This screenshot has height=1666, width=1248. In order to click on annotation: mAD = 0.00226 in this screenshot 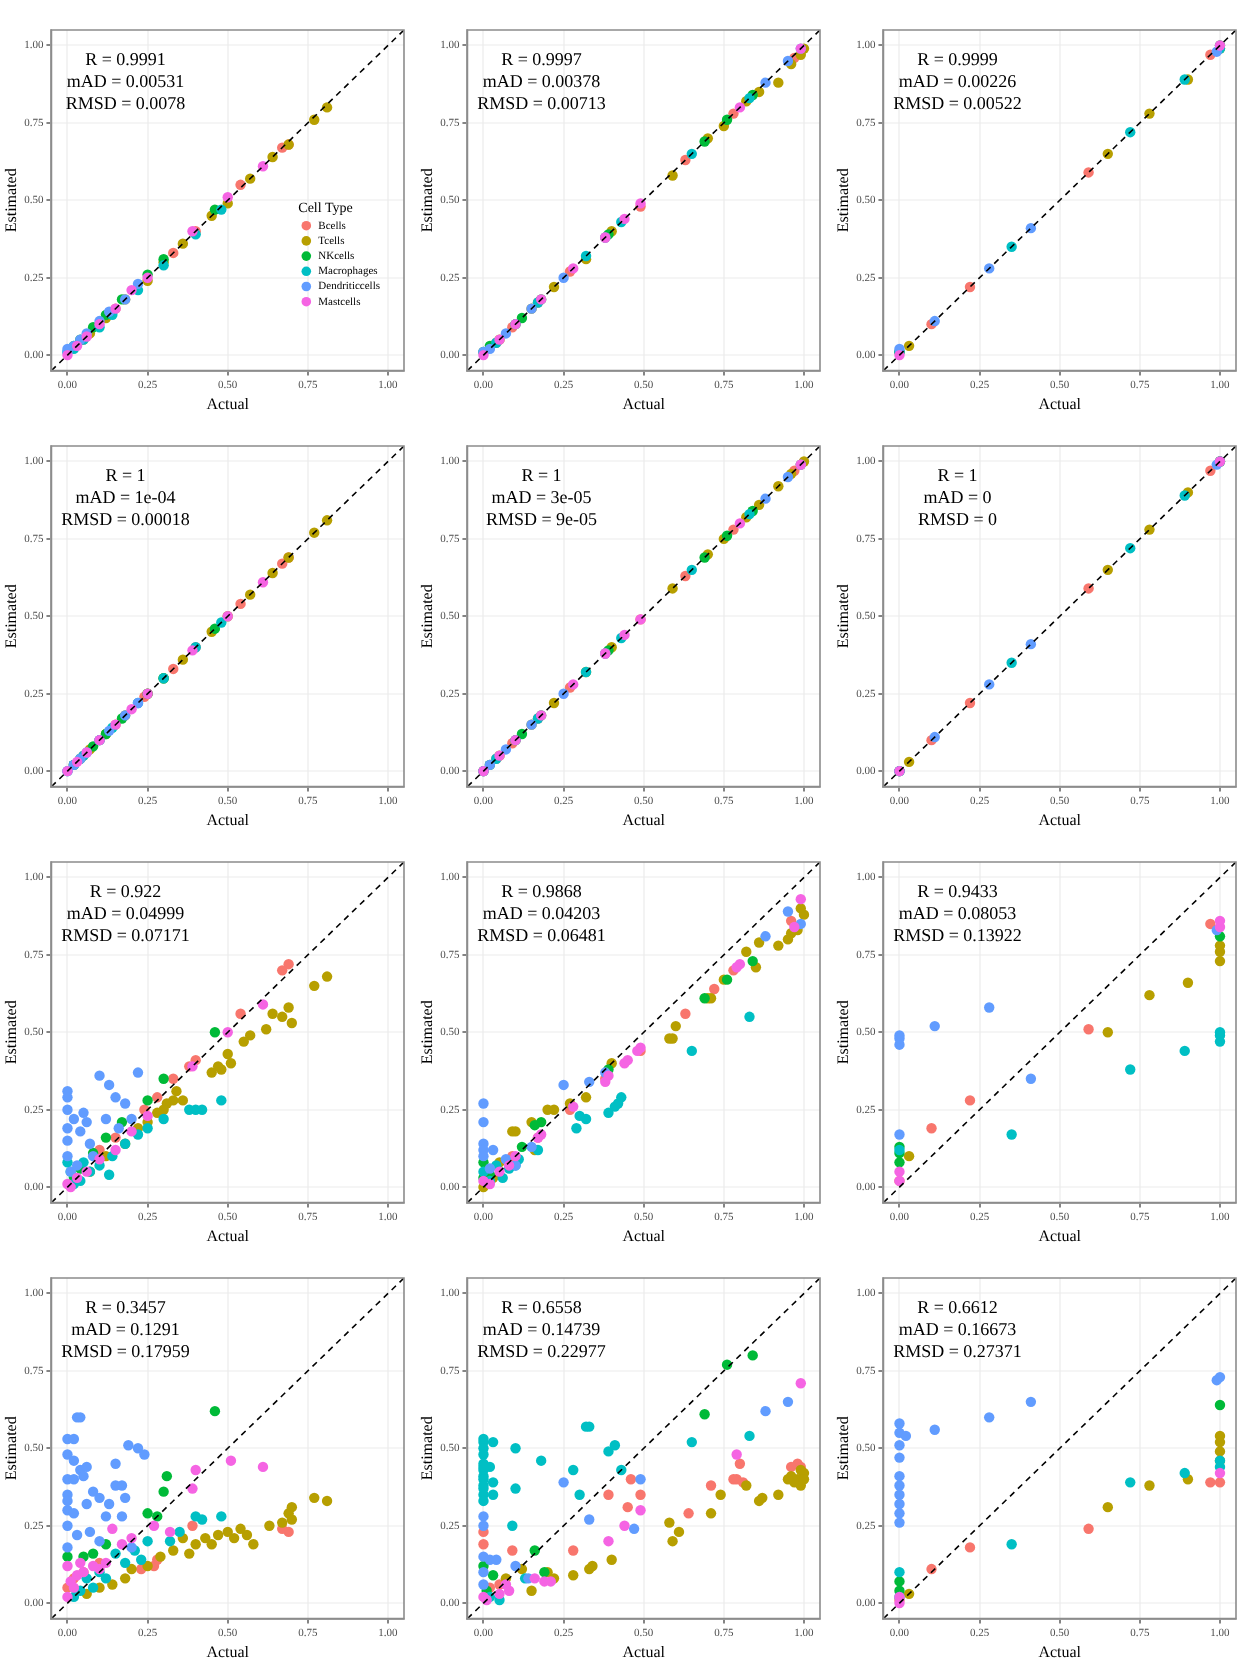, I will do `click(958, 81)`.